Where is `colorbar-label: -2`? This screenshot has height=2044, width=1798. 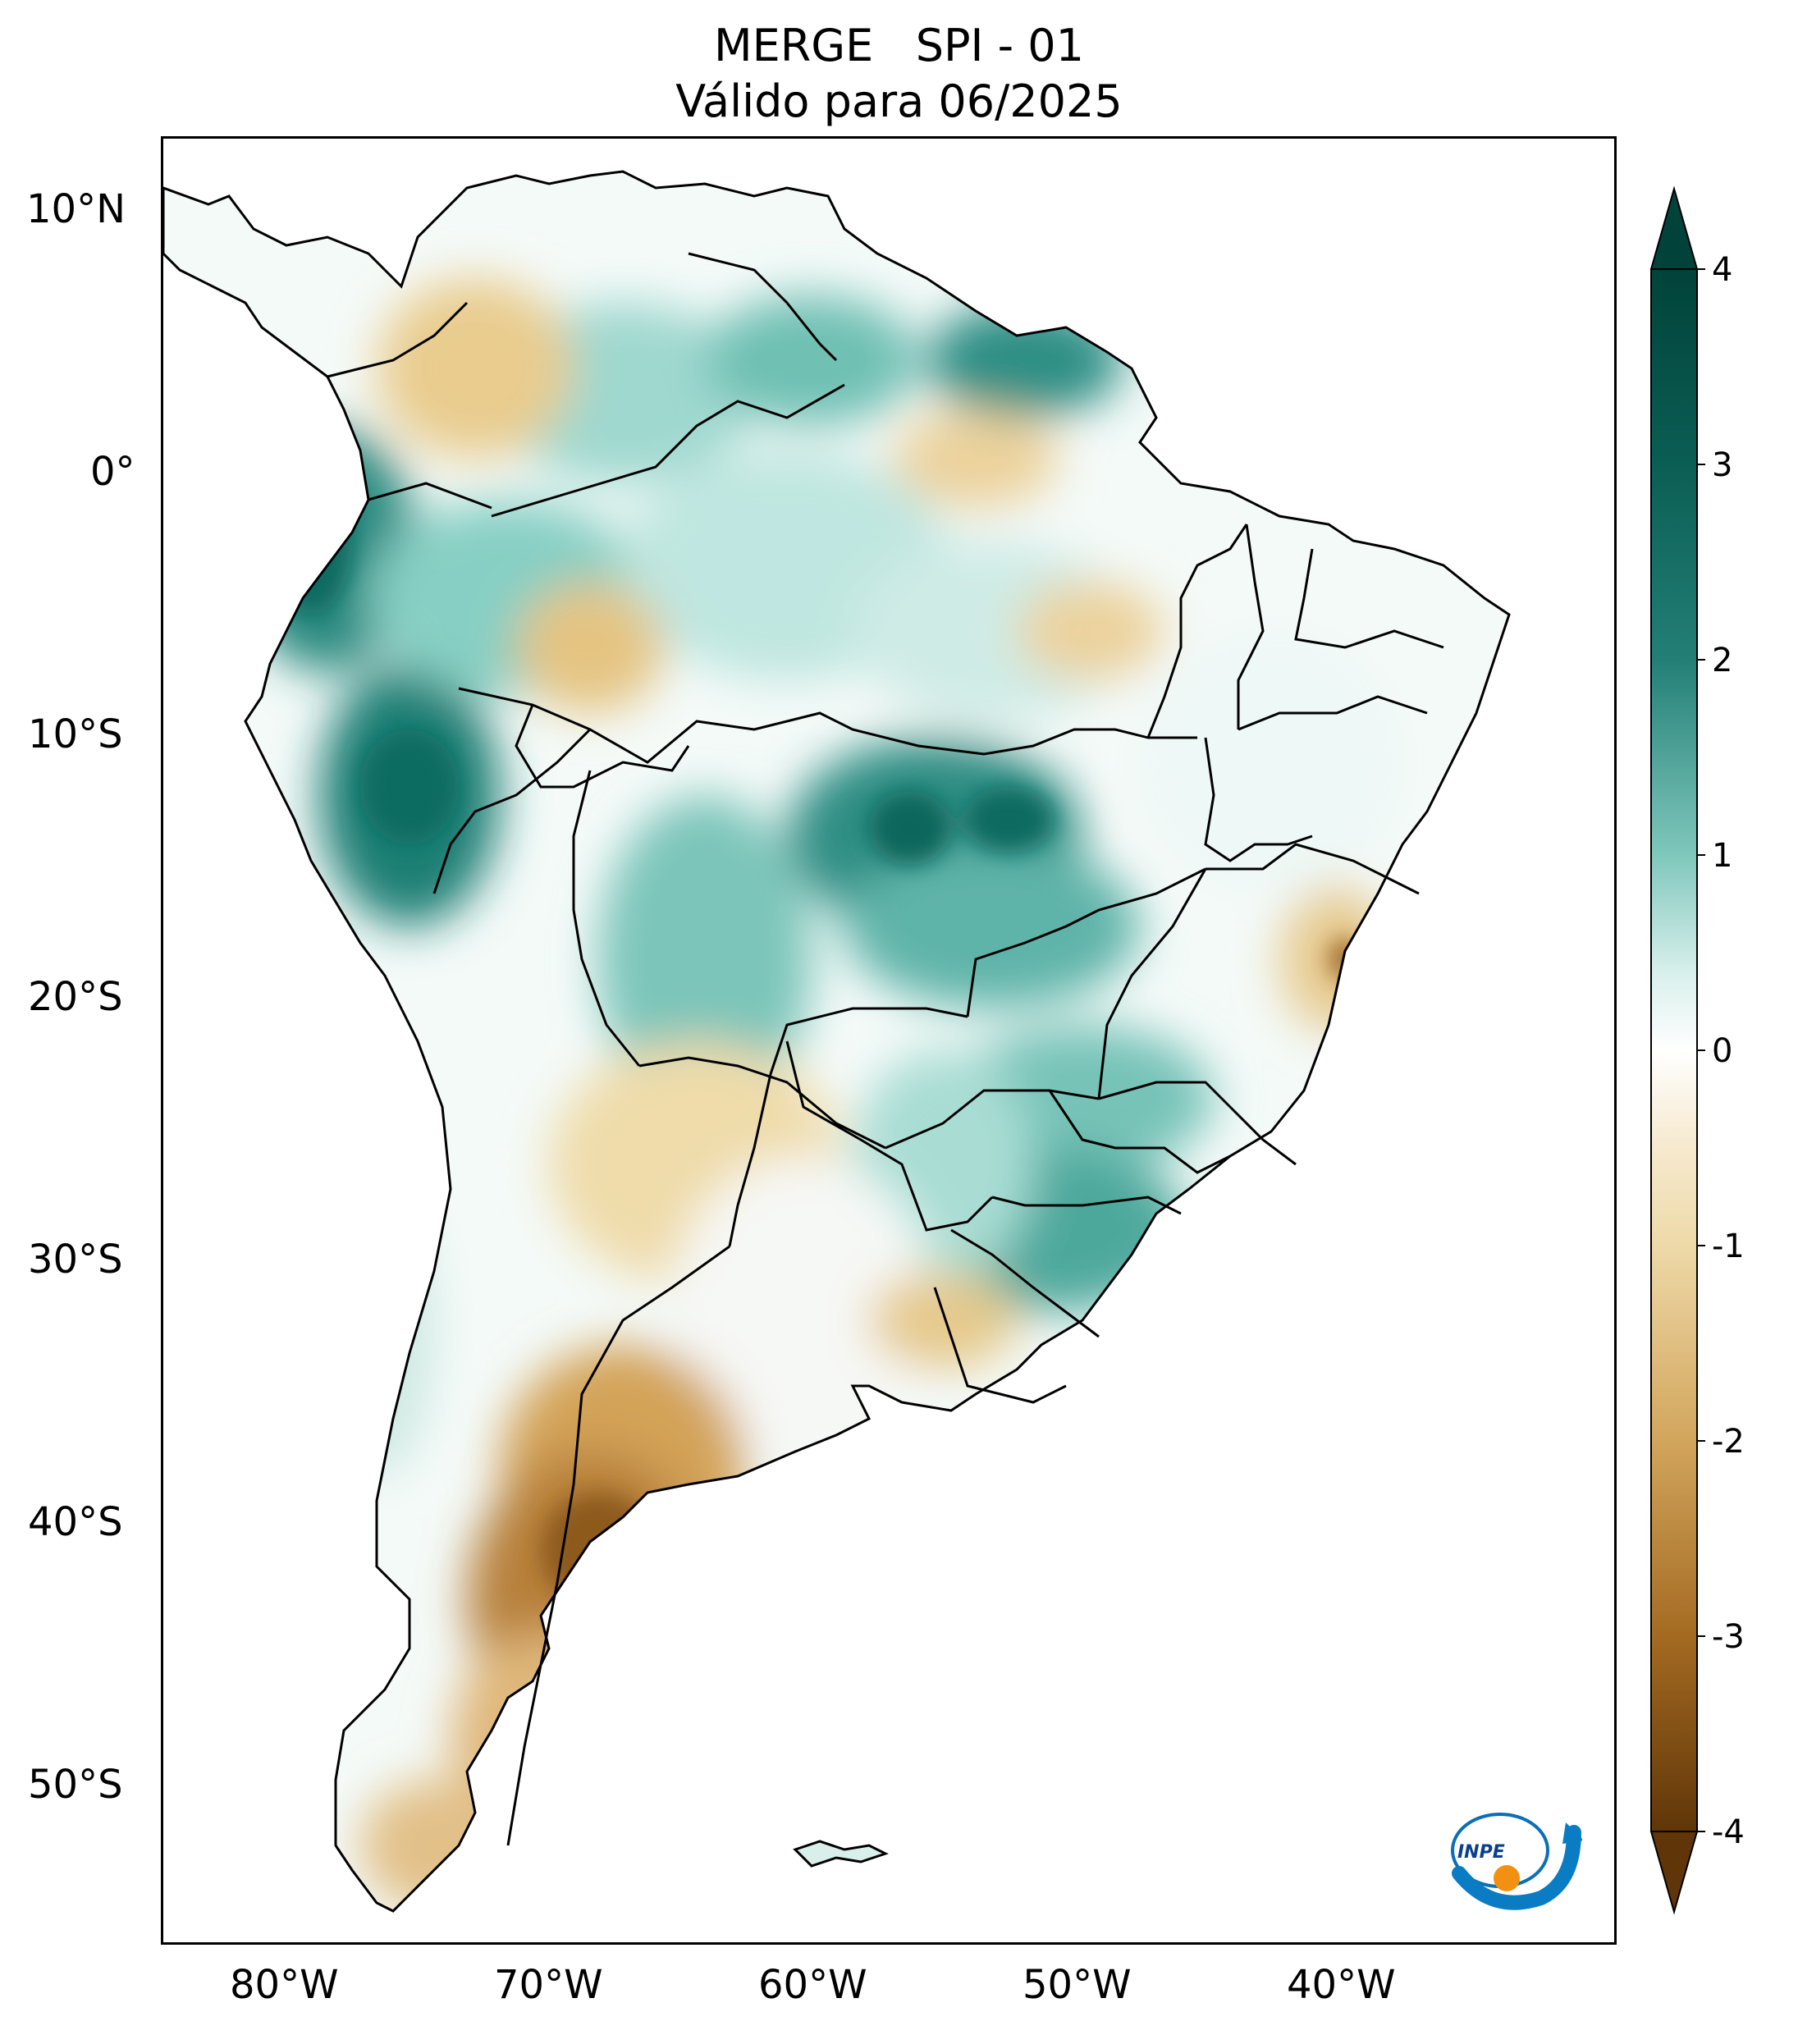 colorbar-label: -2 is located at coordinates (1728, 1442).